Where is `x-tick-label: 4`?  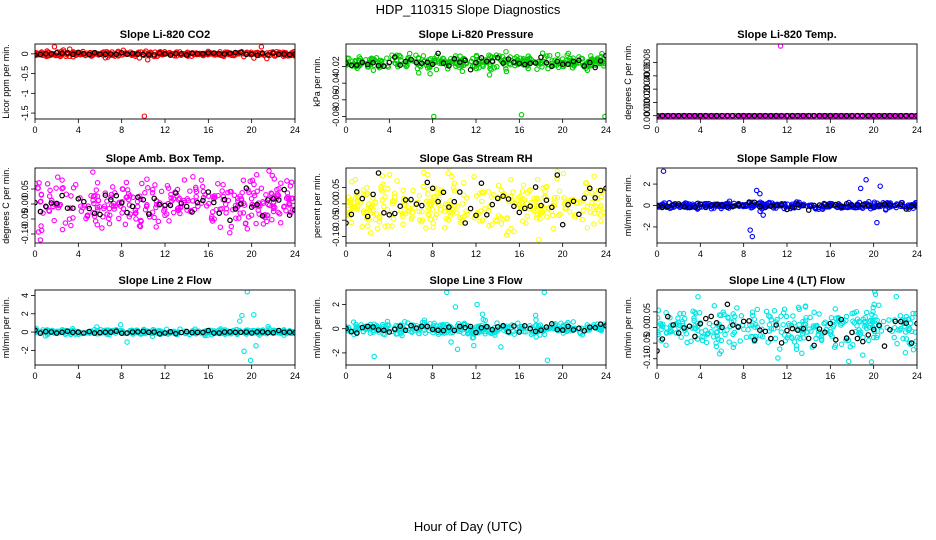 x-tick-label: 4 is located at coordinates (389, 376).